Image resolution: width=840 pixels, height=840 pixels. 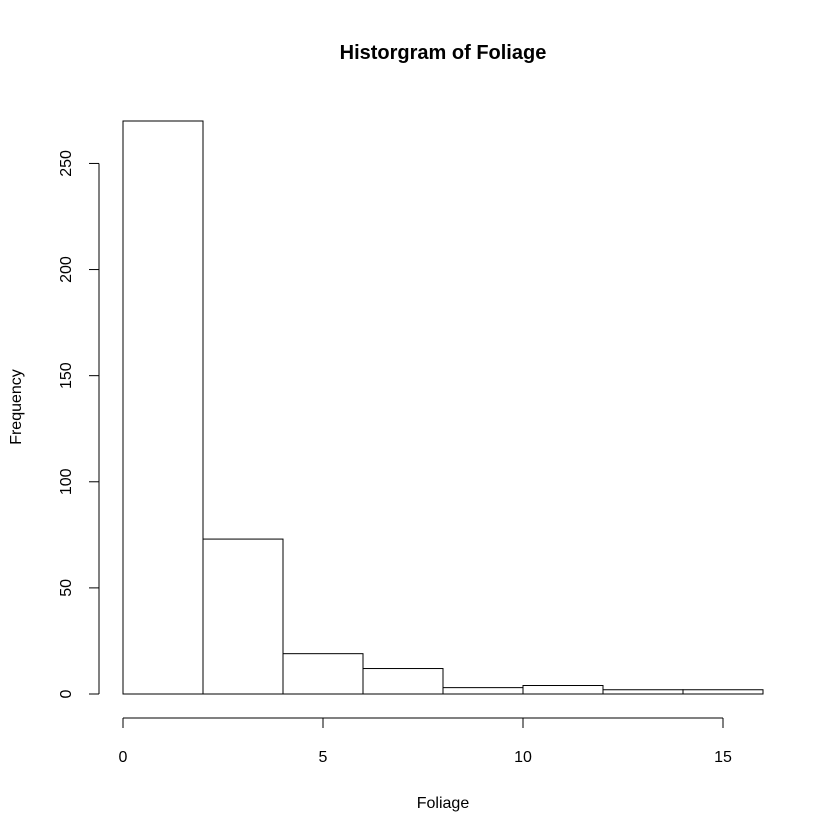 I want to click on x-tick-label: 5, so click(x=323, y=757).